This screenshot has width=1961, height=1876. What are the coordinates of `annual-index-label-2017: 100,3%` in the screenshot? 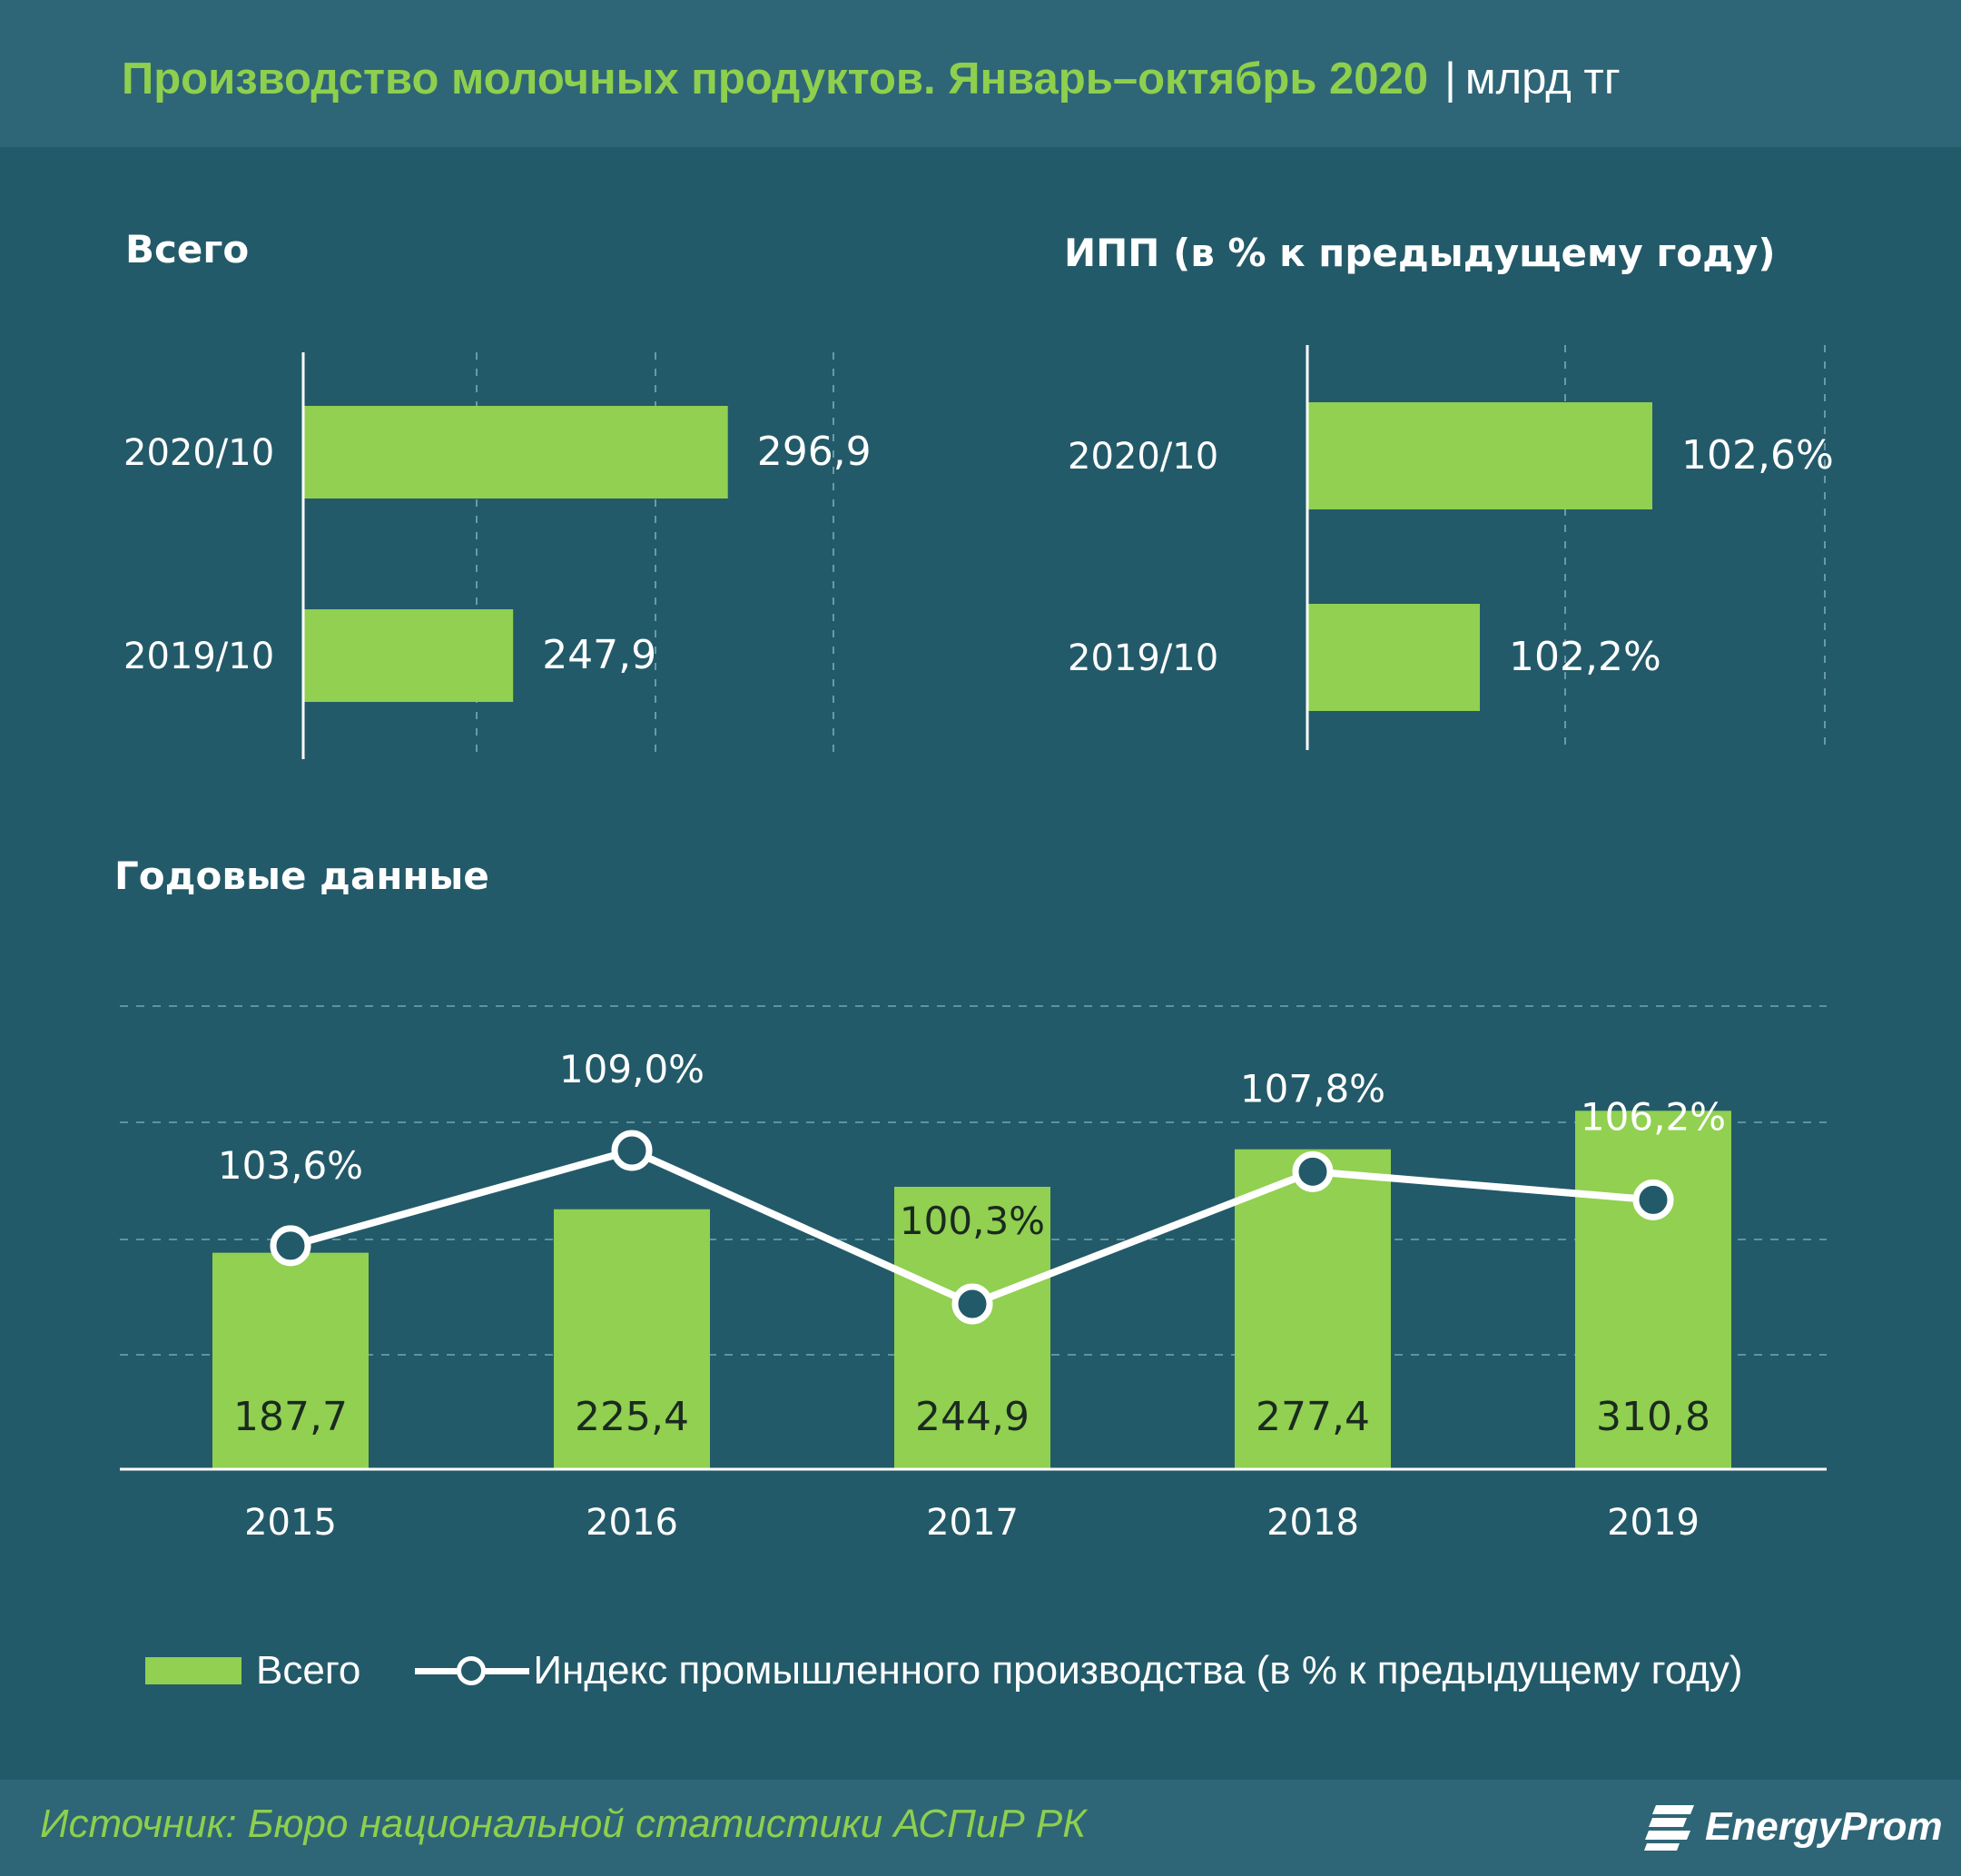 It's located at (972, 1221).